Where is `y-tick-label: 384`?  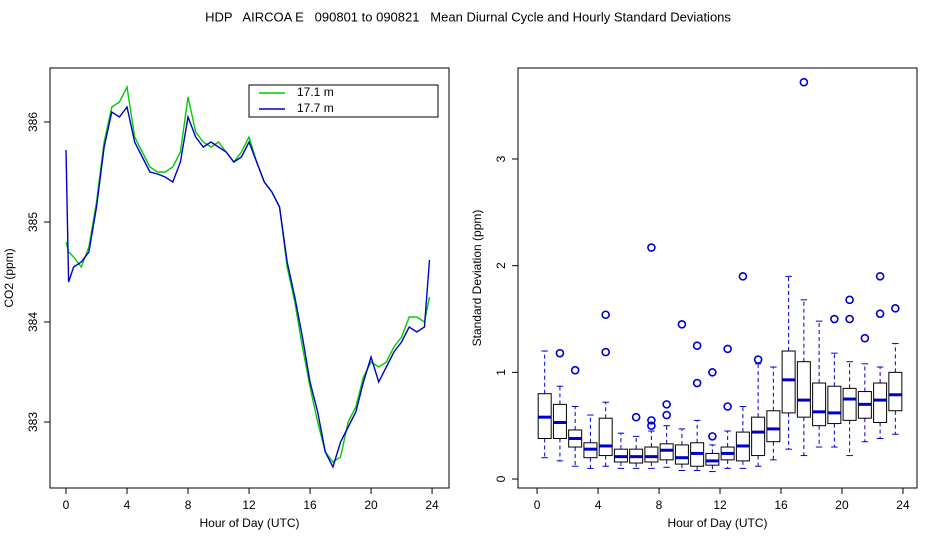
y-tick-label: 384 is located at coordinates (33, 322).